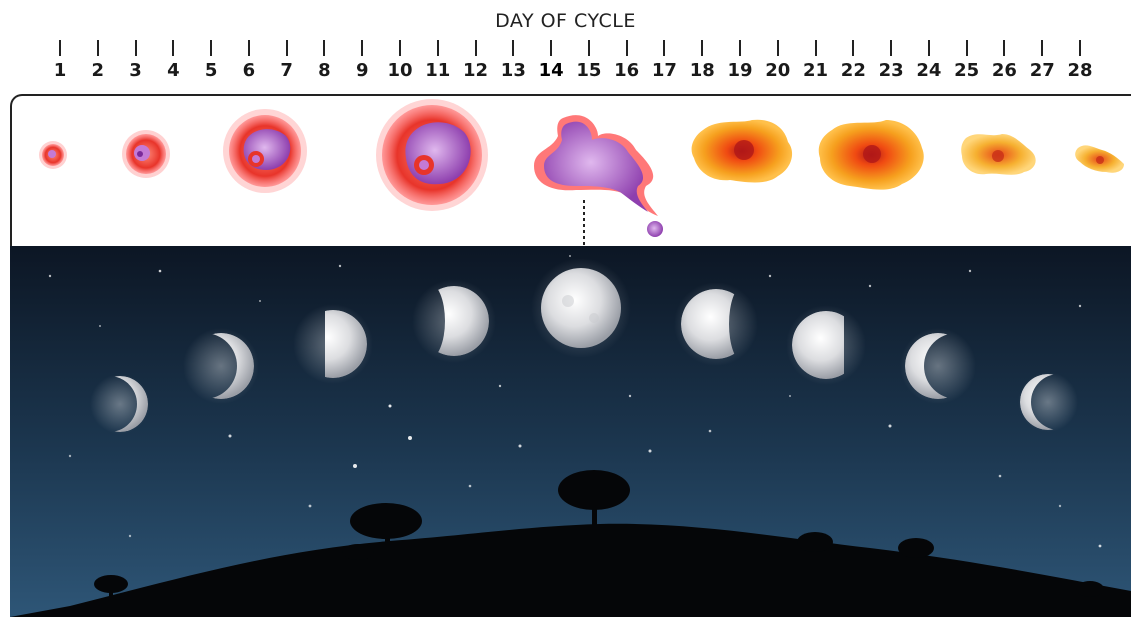  What do you see at coordinates (60, 70) in the screenshot?
I see `day-label-1: 1` at bounding box center [60, 70].